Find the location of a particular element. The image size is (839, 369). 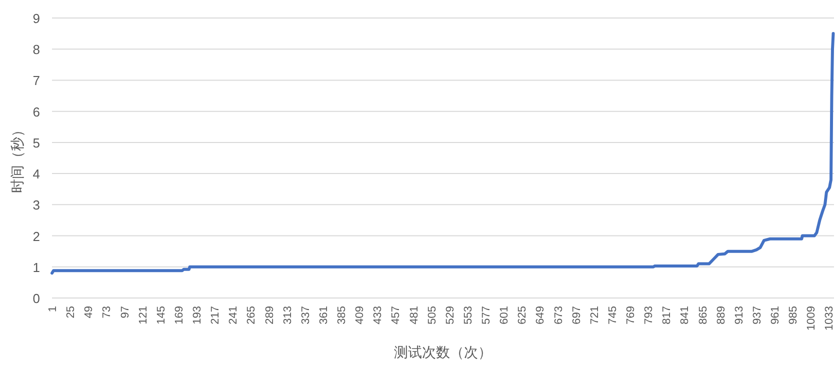

x-tick-label: 289 is located at coordinates (270, 315).